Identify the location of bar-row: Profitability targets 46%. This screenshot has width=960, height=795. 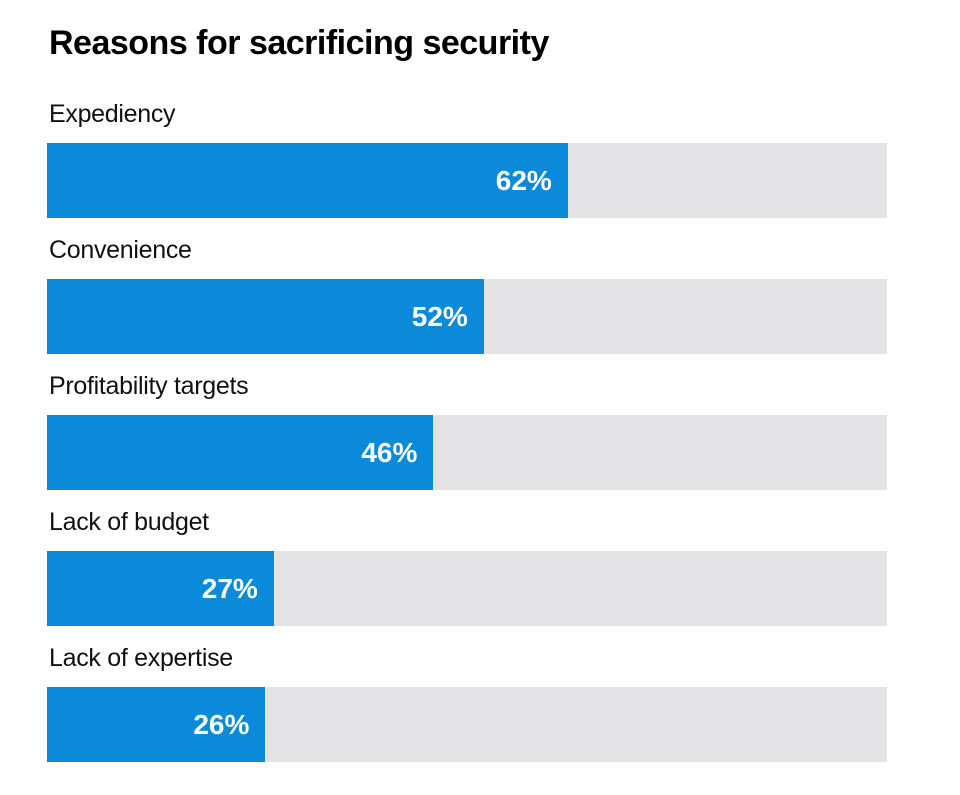
(467, 438).